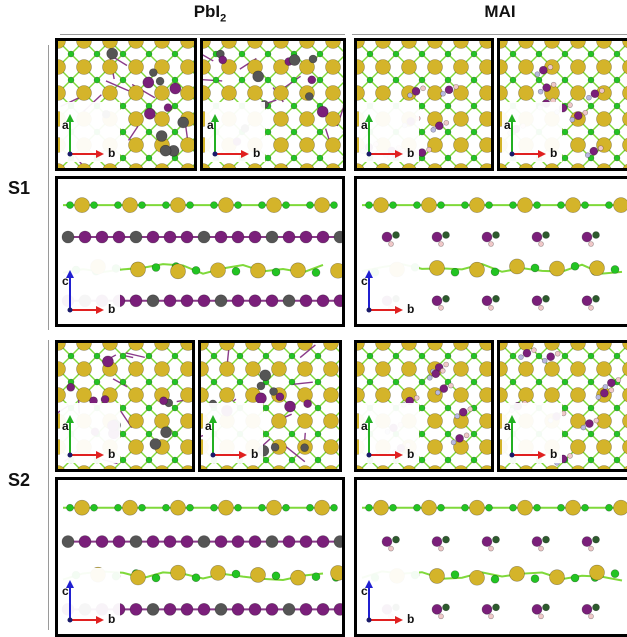  What do you see at coordinates (489, 34) in the screenshot?
I see `header-mai-underline` at bounding box center [489, 34].